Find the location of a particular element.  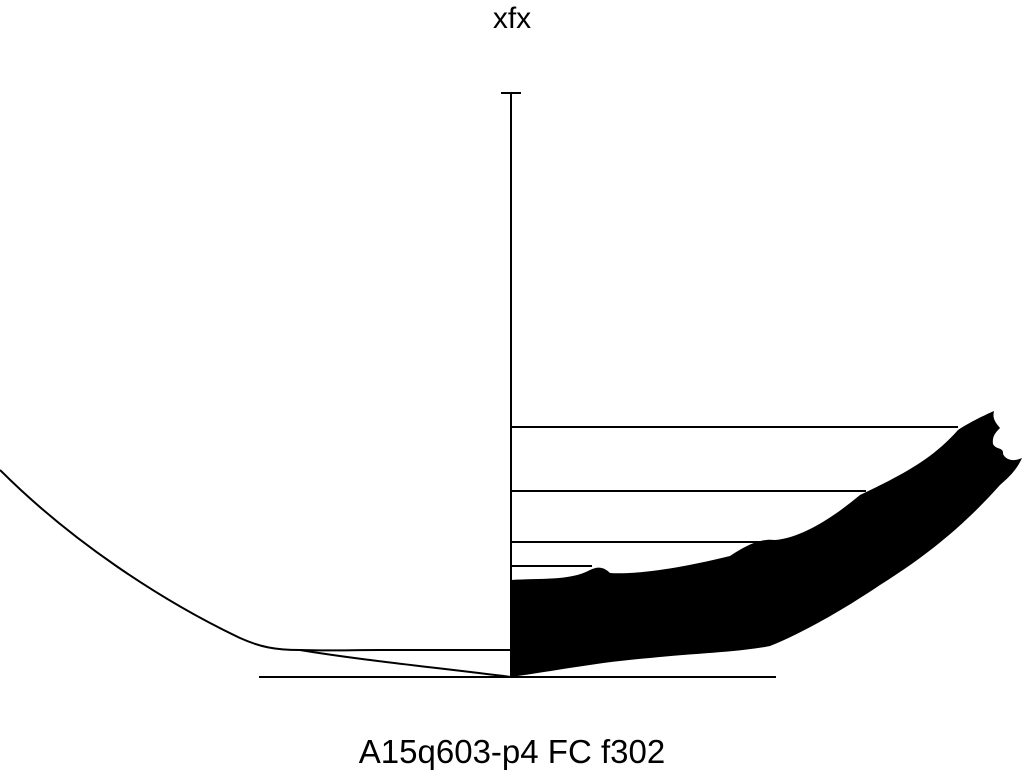

exterior-profile is located at coordinates (255, 560).